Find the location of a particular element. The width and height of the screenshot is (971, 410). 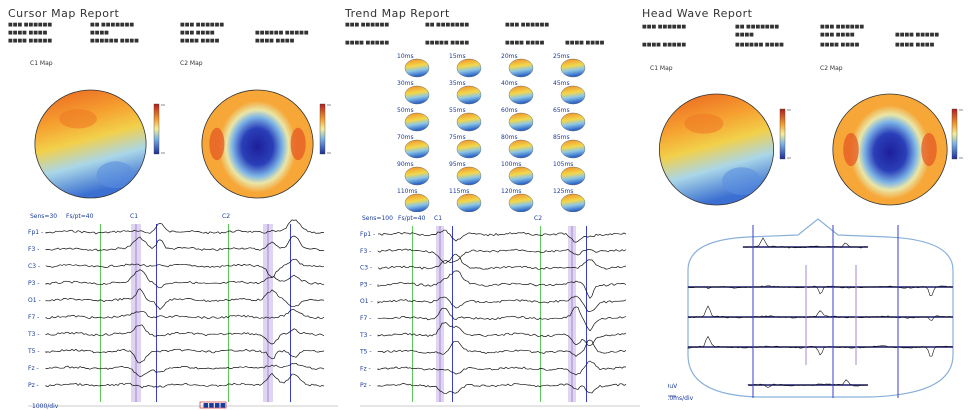

channel-label: F3 - is located at coordinates (365, 251).